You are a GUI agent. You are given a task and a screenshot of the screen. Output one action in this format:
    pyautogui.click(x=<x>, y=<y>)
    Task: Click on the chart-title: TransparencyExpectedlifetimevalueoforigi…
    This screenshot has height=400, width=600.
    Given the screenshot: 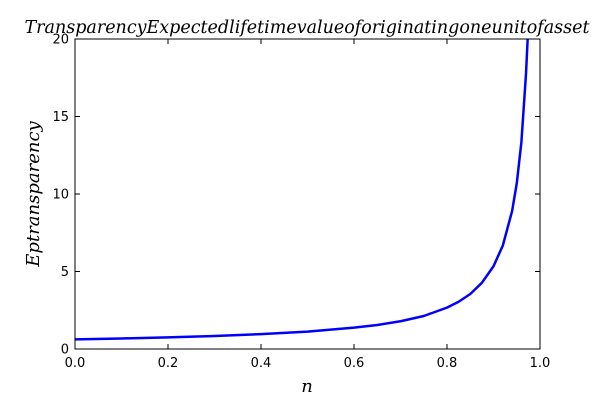 What is the action you would take?
    pyautogui.click(x=307, y=28)
    